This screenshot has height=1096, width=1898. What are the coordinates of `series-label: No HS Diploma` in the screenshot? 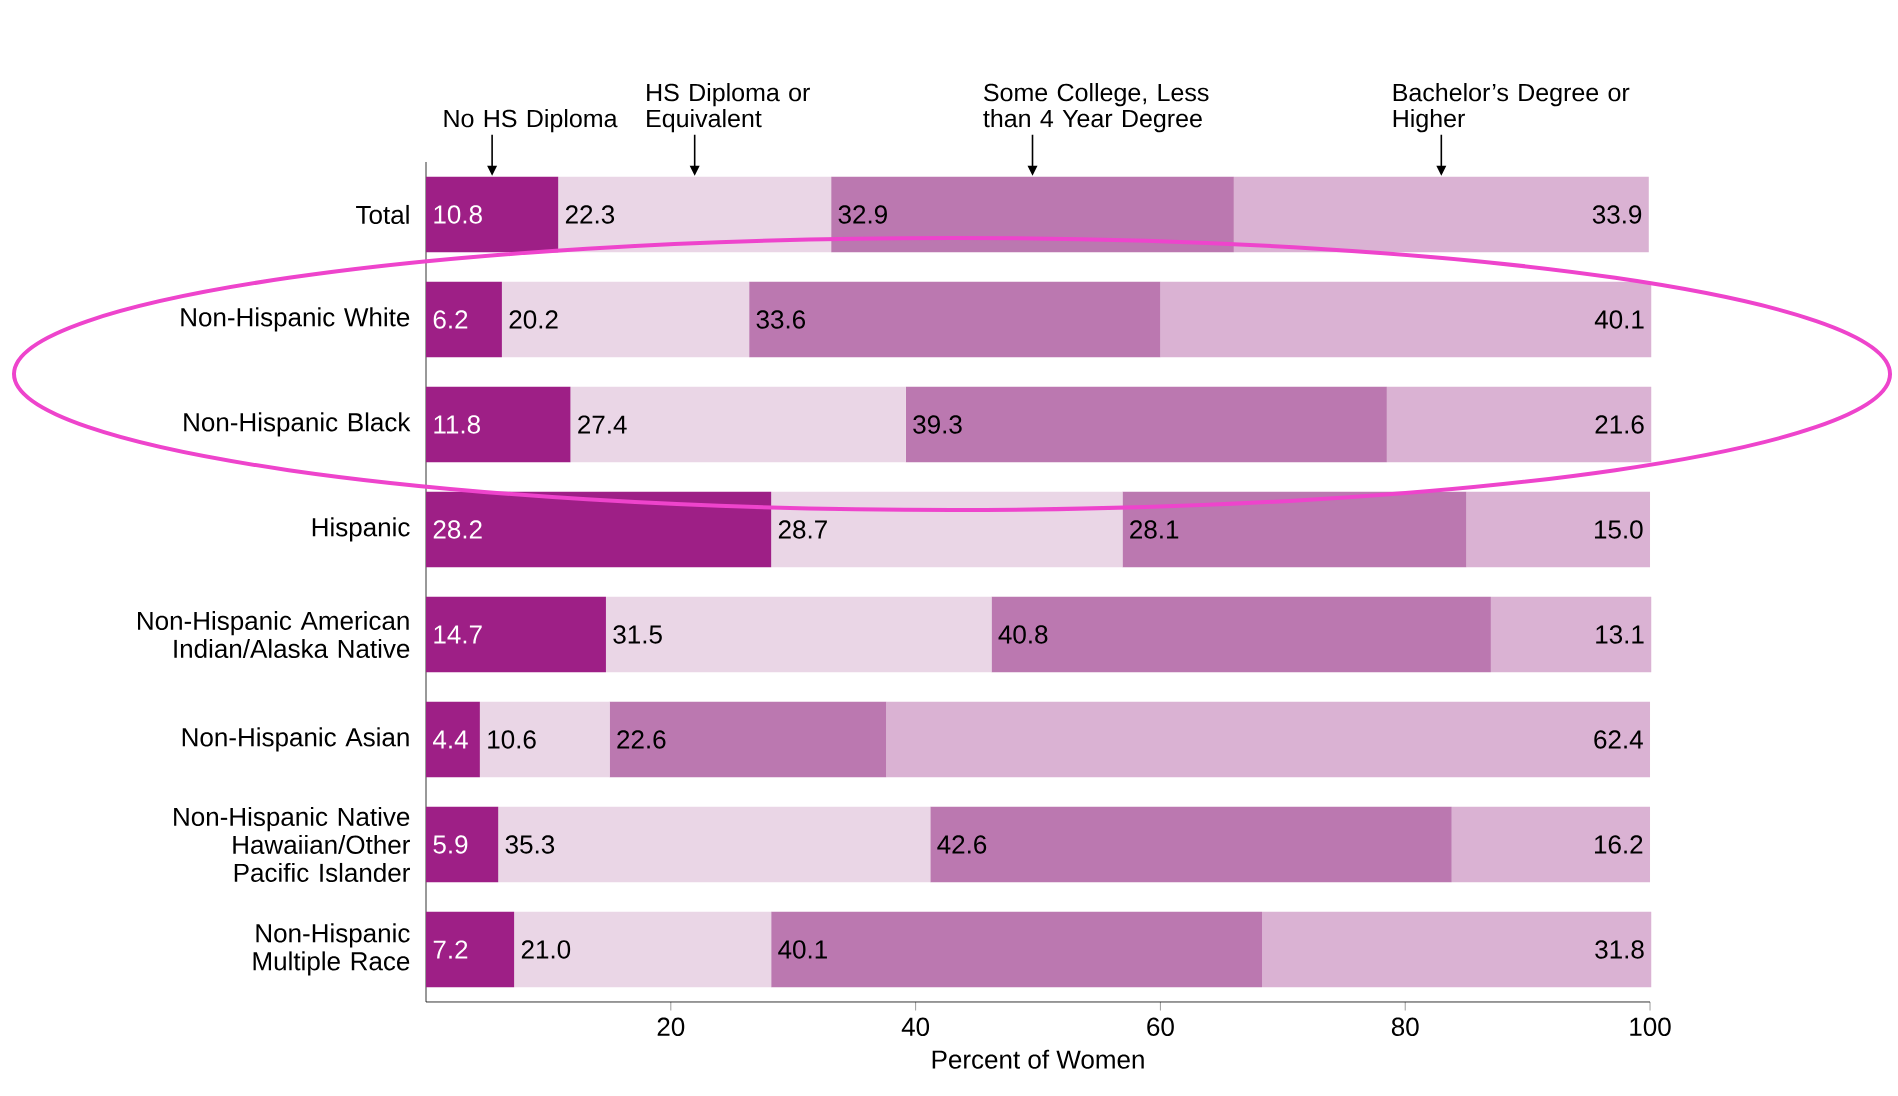 It's located at (531, 120).